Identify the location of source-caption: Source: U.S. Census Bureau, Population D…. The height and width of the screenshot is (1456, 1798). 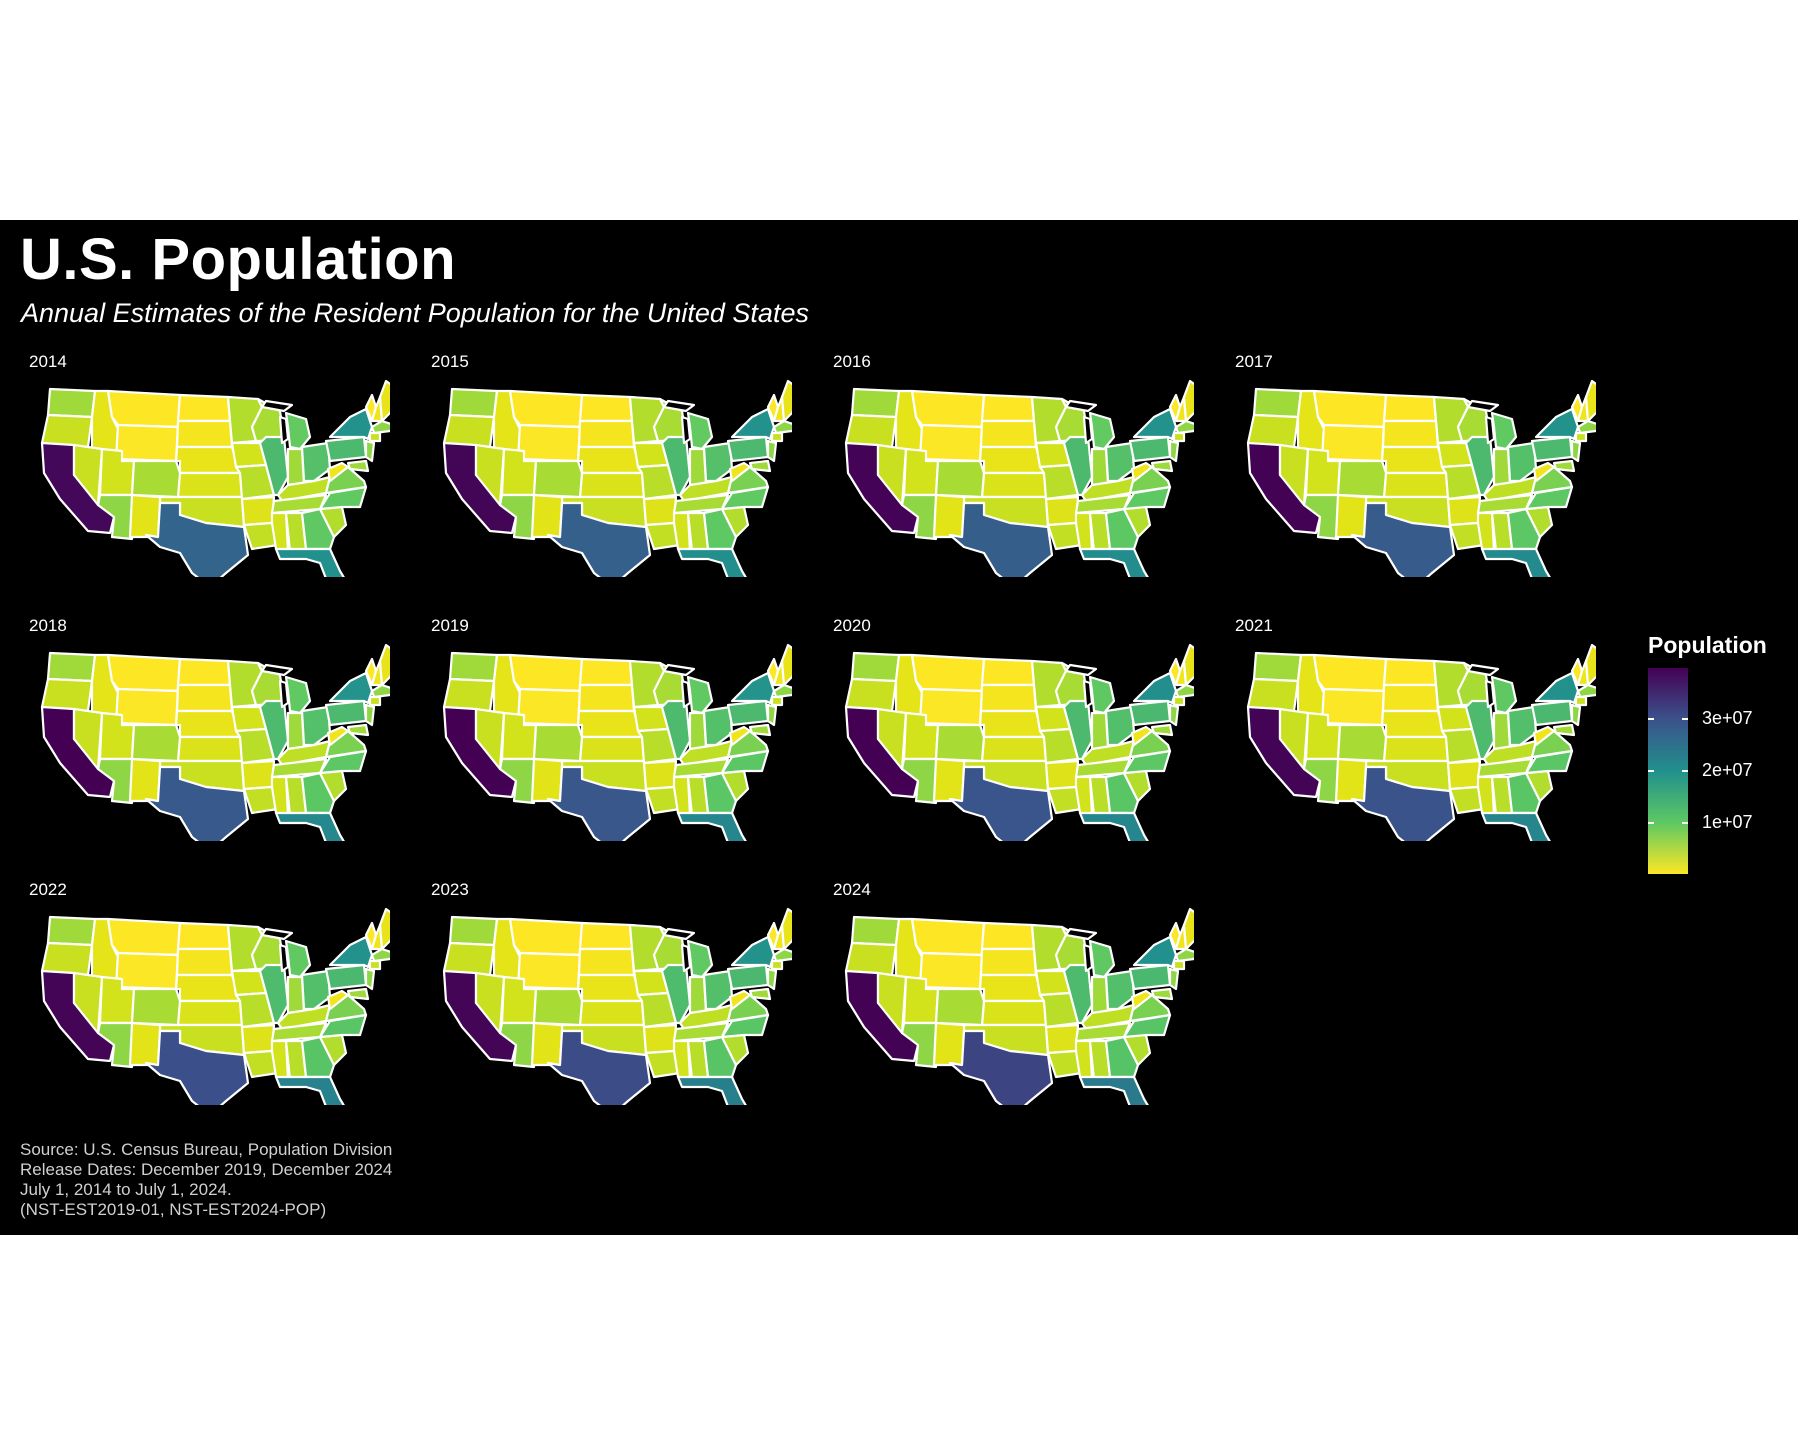
(206, 1180).